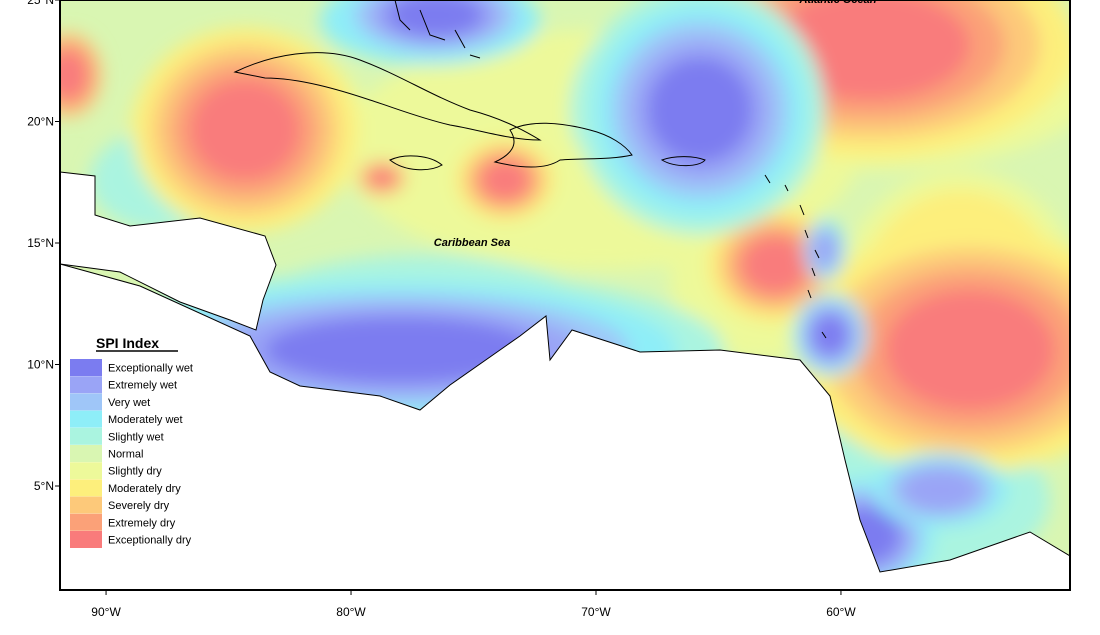  I want to click on legend-label: Moderately wet, so click(145, 420).